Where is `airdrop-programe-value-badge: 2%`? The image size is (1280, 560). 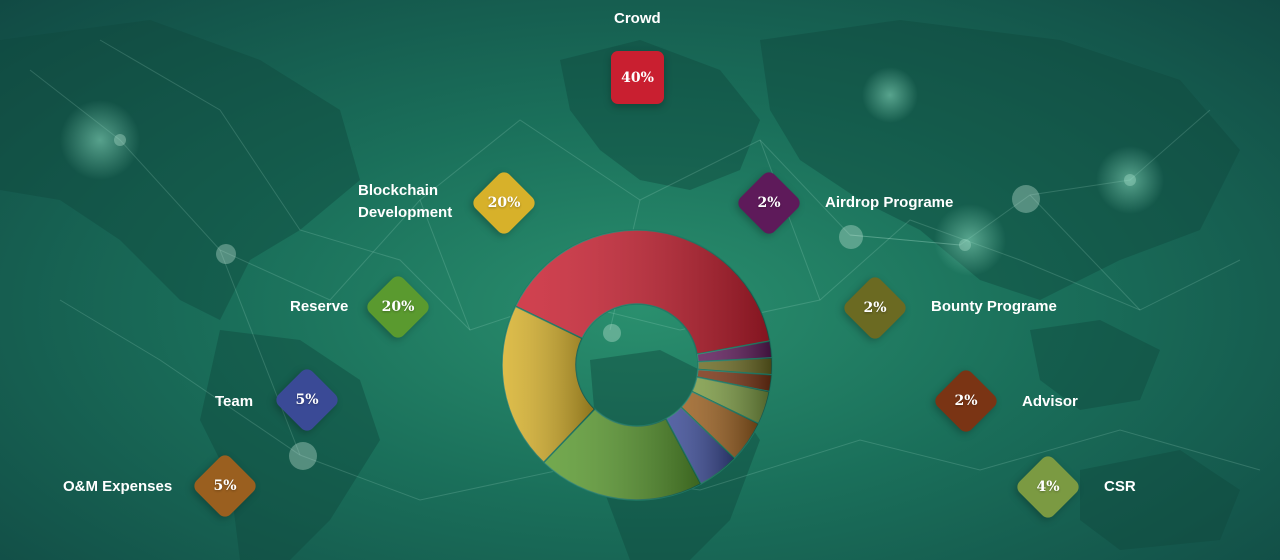 airdrop-programe-value-badge: 2% is located at coordinates (769, 203).